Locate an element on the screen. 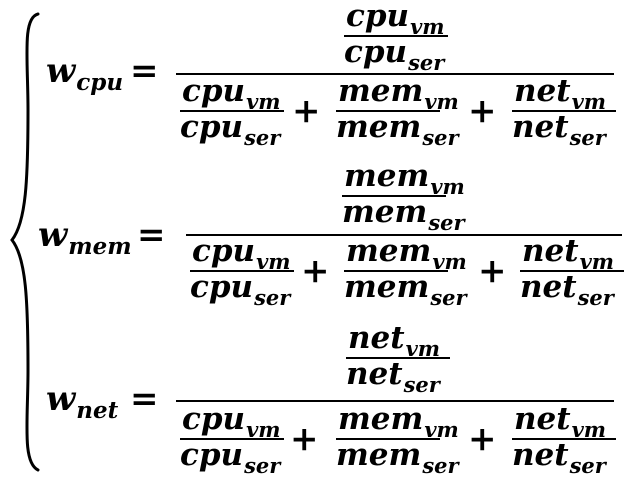 The height and width of the screenshot is (486, 626). equation-2-numerator-bottom-base: mem is located at coordinates (384, 212).